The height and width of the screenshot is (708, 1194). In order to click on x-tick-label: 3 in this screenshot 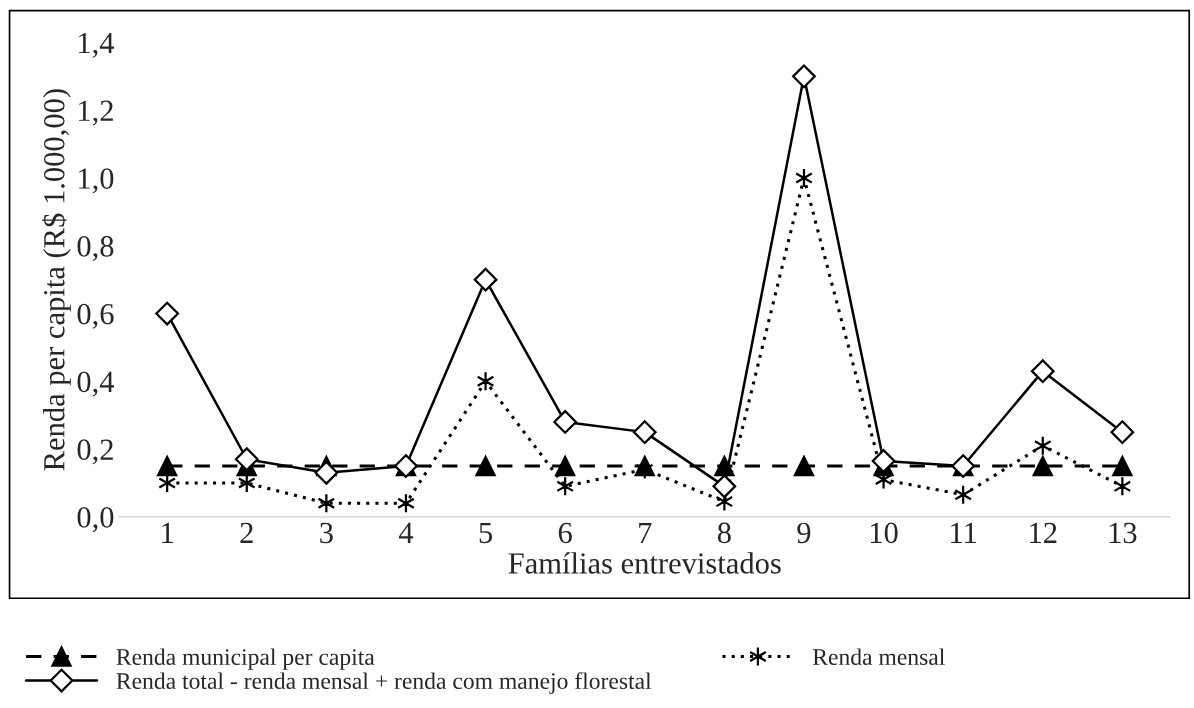, I will do `click(326, 533)`.